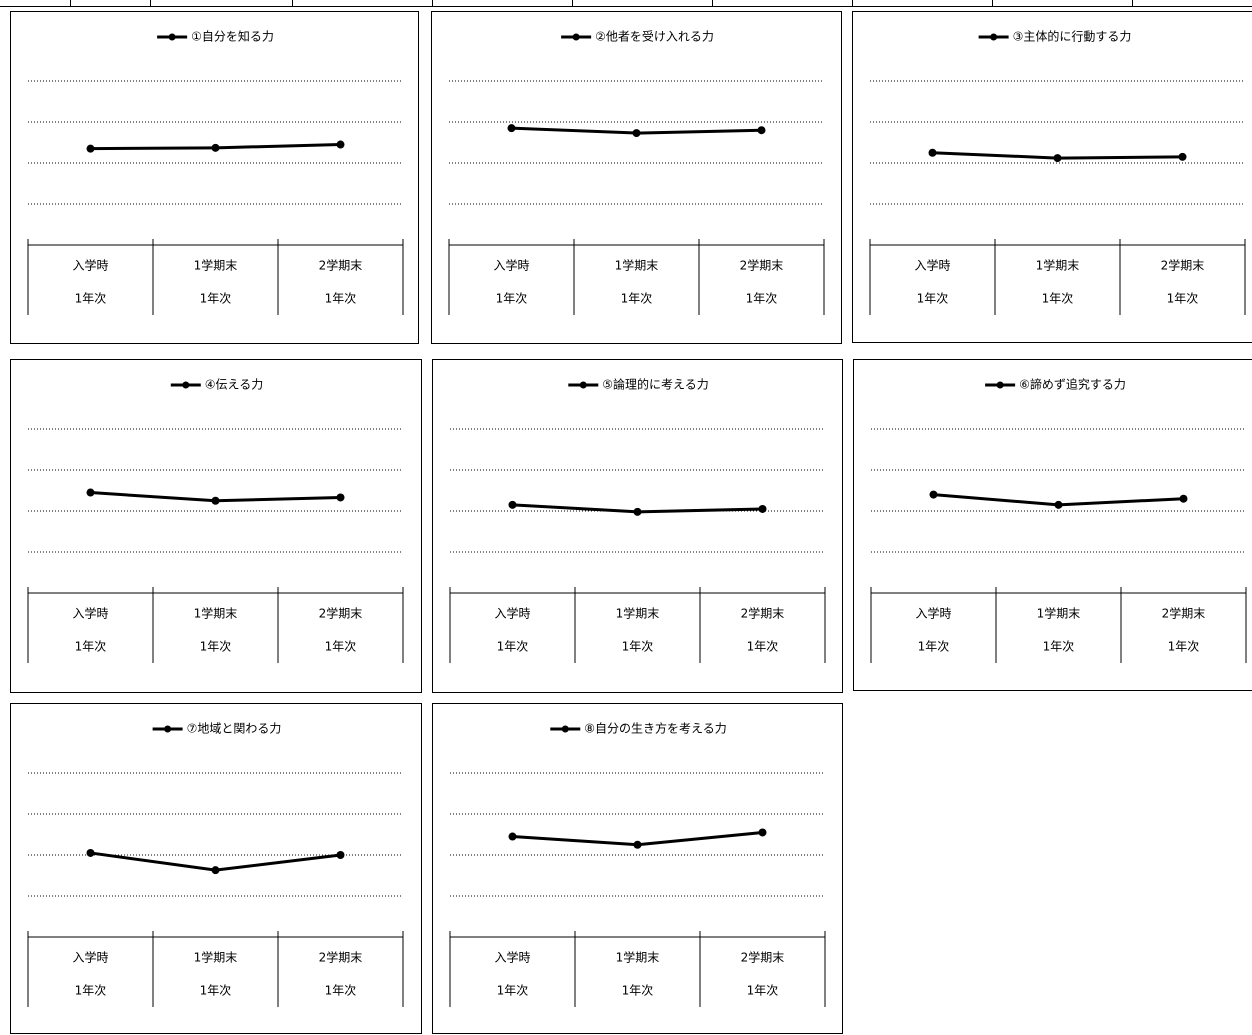  Describe the element at coordinates (1052, 525) in the screenshot. I see `chart-panel-6: ⑥諦めず追究する力 入学時 1年次 1学期末 1年次 2学期末 1年次` at that location.